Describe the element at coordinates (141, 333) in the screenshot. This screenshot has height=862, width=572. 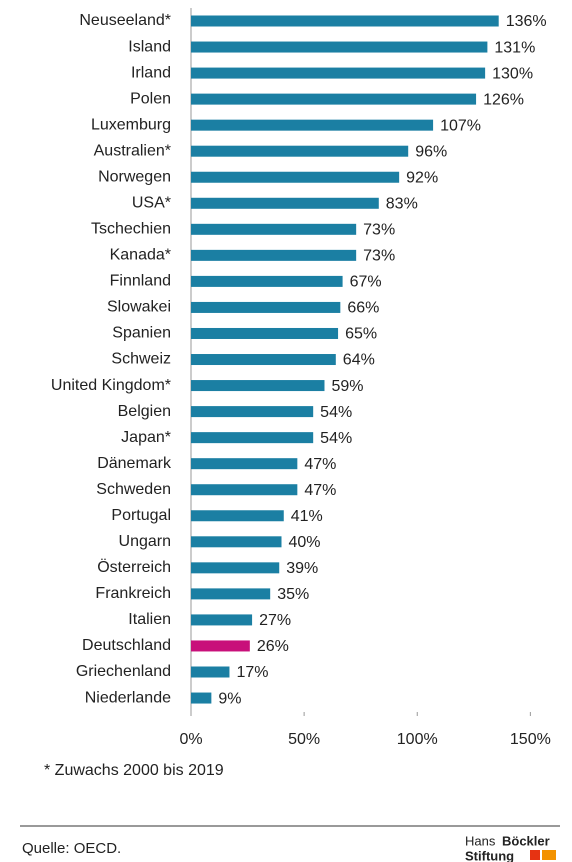
I see `y-tick-label: Spanien` at that location.